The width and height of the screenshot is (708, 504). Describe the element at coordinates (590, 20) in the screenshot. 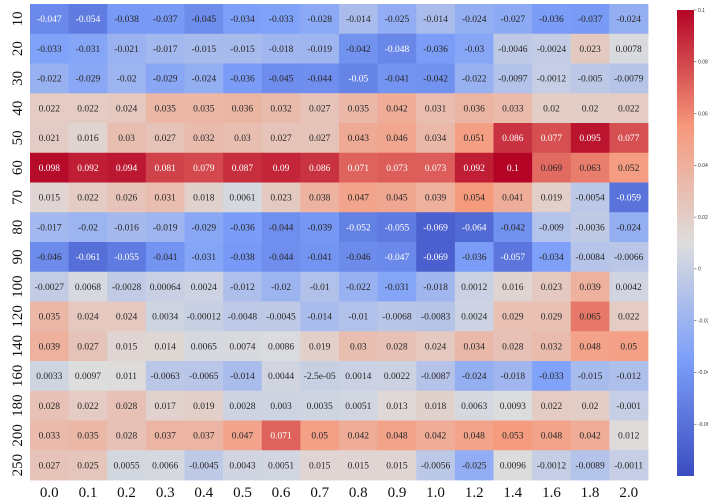

I see `heatmap-cell-label: -0.037` at that location.